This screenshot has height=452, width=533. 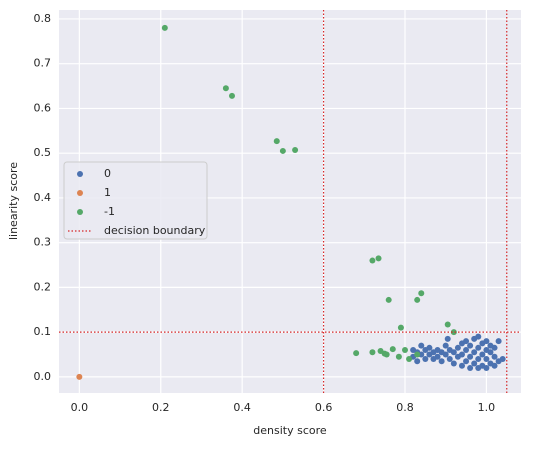 What do you see at coordinates (43, 107) in the screenshot?
I see `y-tick-label: 0.6` at bounding box center [43, 107].